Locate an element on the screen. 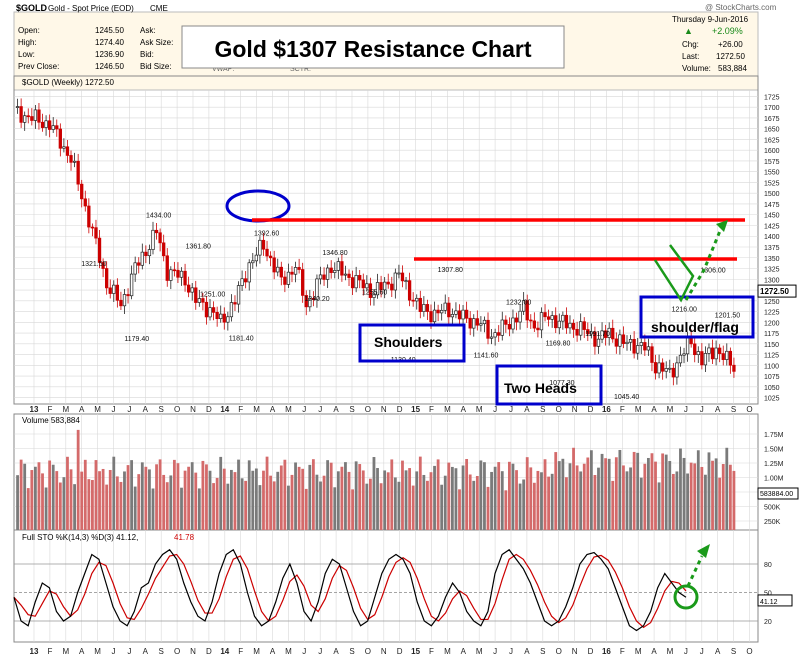 This screenshot has height=660, width=800. last-volume-tag-text: 583884.00 is located at coordinates (776, 494).